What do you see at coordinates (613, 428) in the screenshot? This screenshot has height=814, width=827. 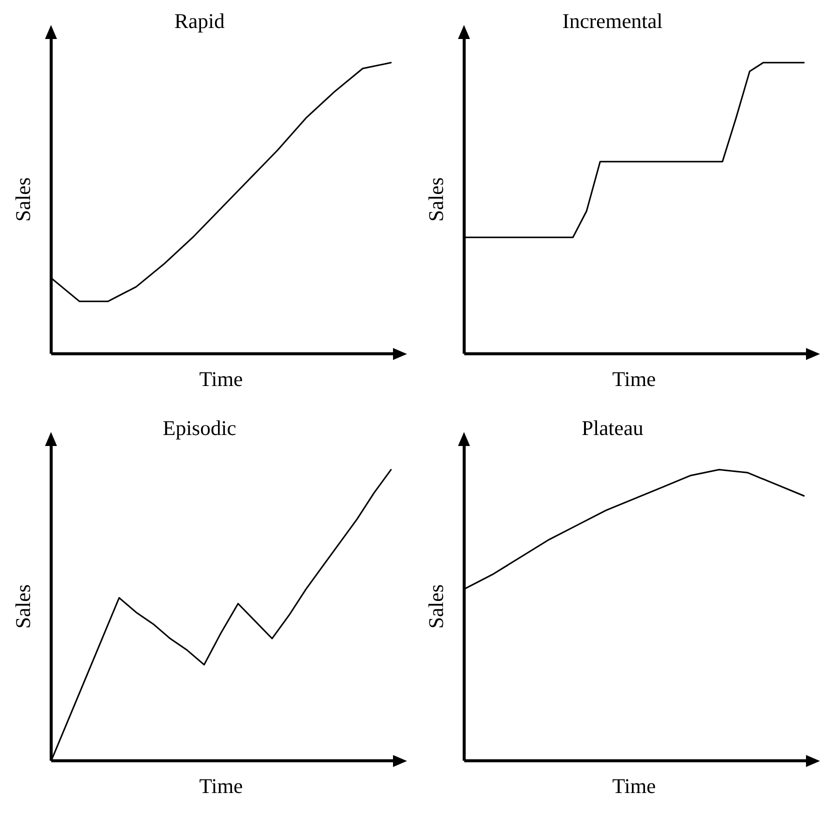 I see `chart-title: Plateau` at bounding box center [613, 428].